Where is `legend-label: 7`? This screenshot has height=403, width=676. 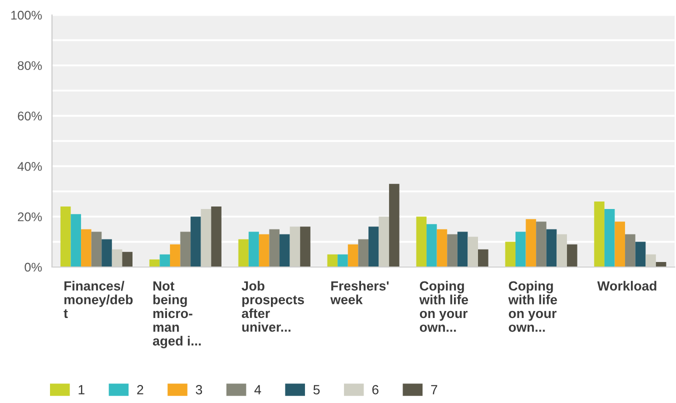
legend-label: 7 is located at coordinates (434, 389).